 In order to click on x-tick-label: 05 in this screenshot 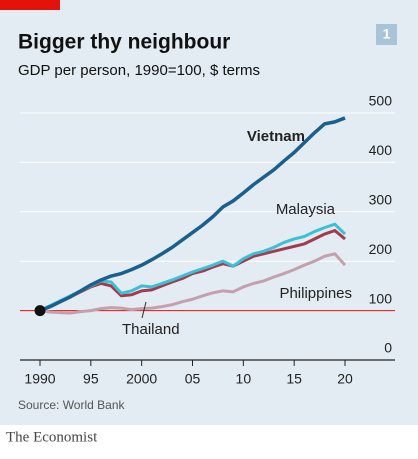, I will do `click(193, 379)`.